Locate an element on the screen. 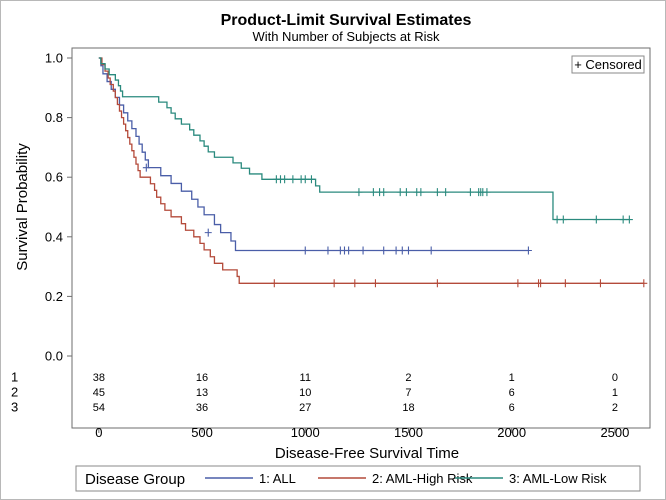  censored-legend-box: + Censored is located at coordinates (608, 64).